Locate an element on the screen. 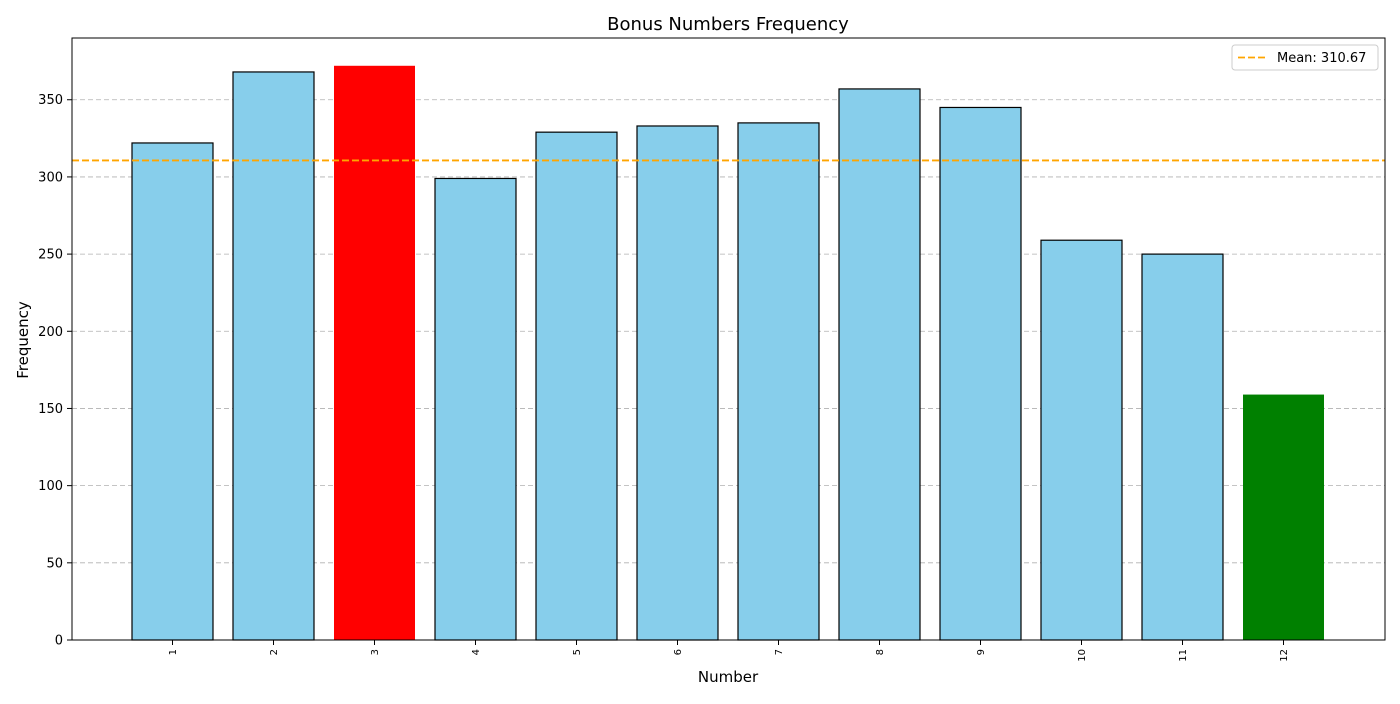 The width and height of the screenshot is (1400, 704). x-tick-label: 6 is located at coordinates (678, 652).